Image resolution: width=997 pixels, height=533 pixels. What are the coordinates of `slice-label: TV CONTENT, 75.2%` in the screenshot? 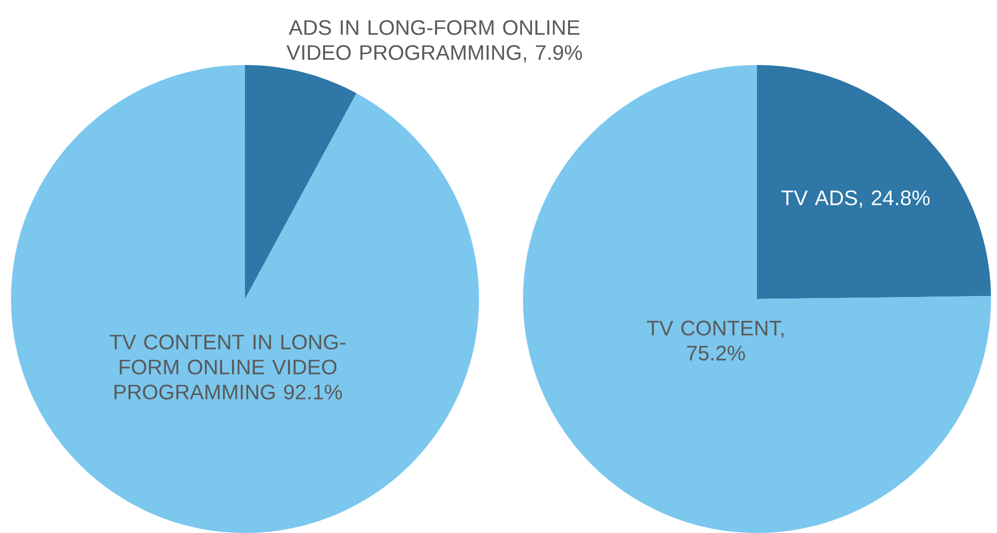 It's located at (715, 340).